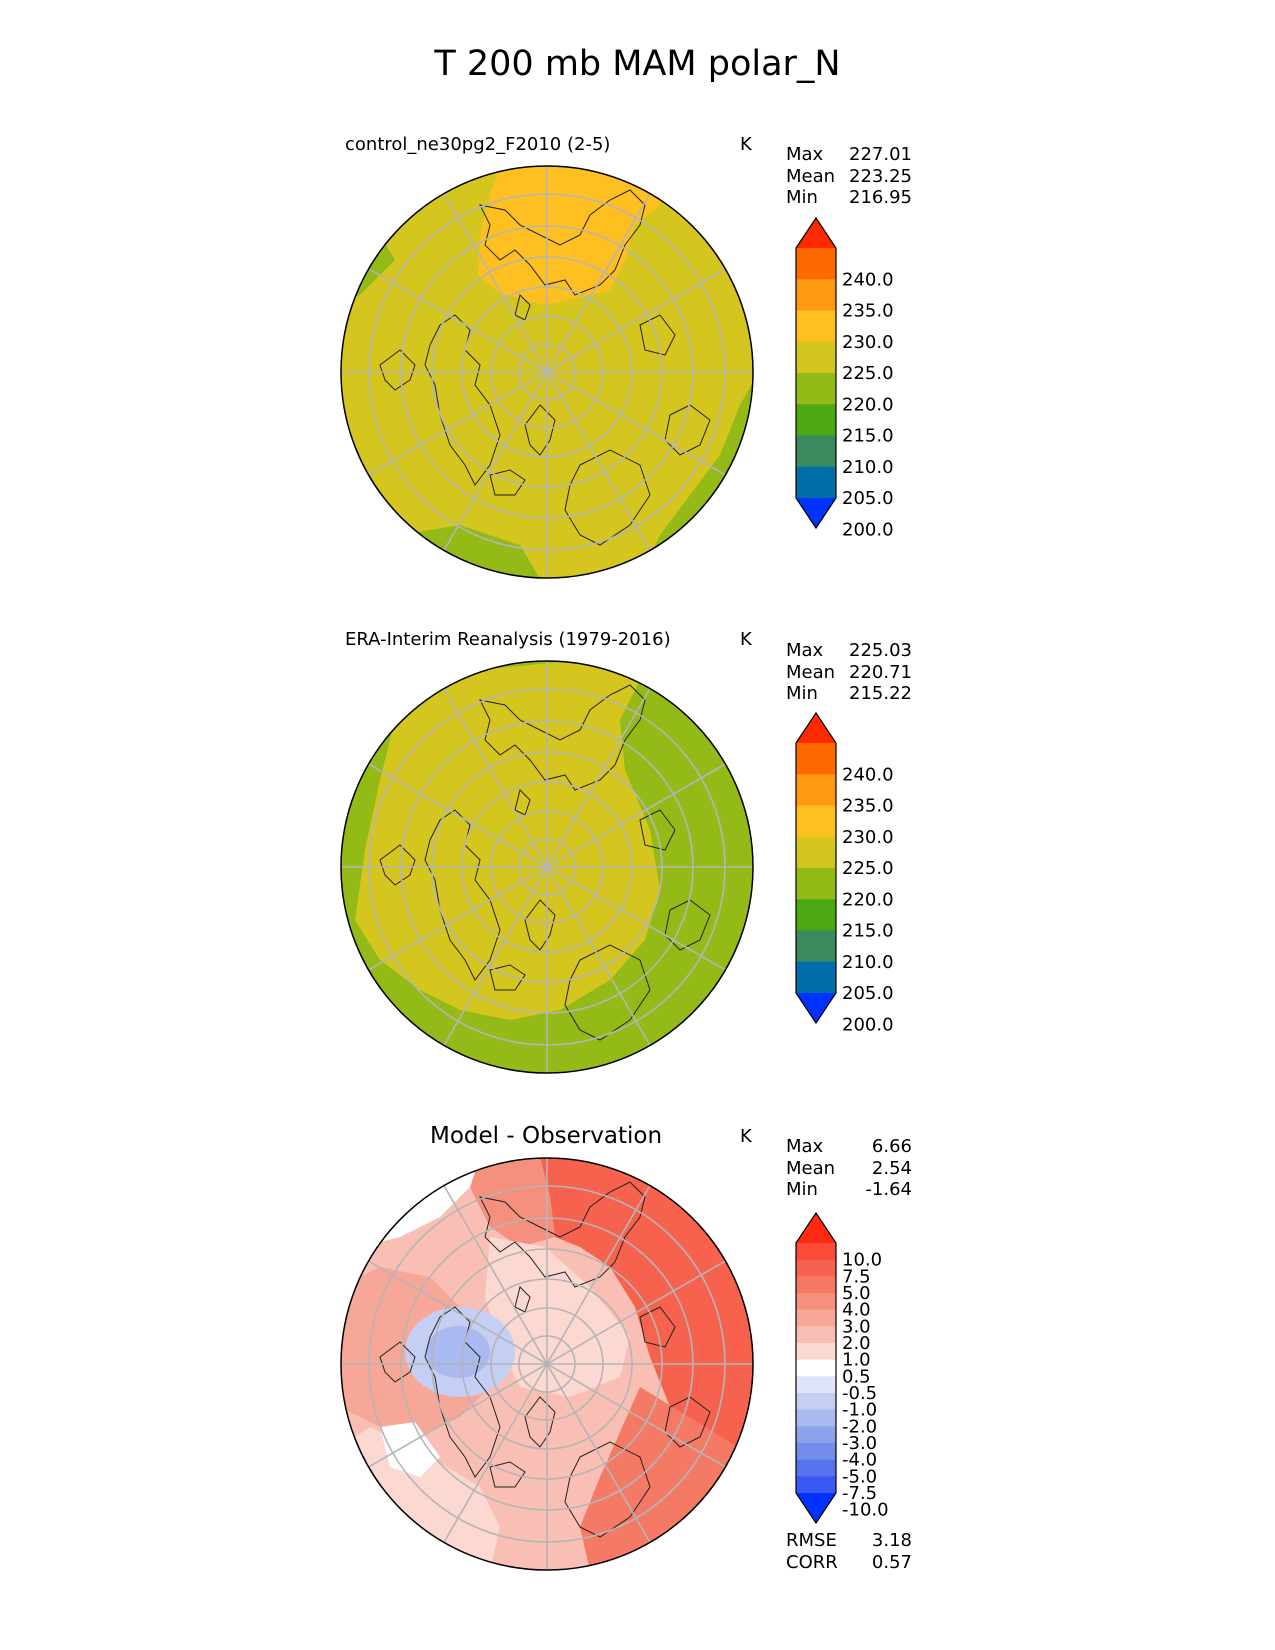  I want to click on colorbar-tick-label: 1.0, so click(856, 1360).